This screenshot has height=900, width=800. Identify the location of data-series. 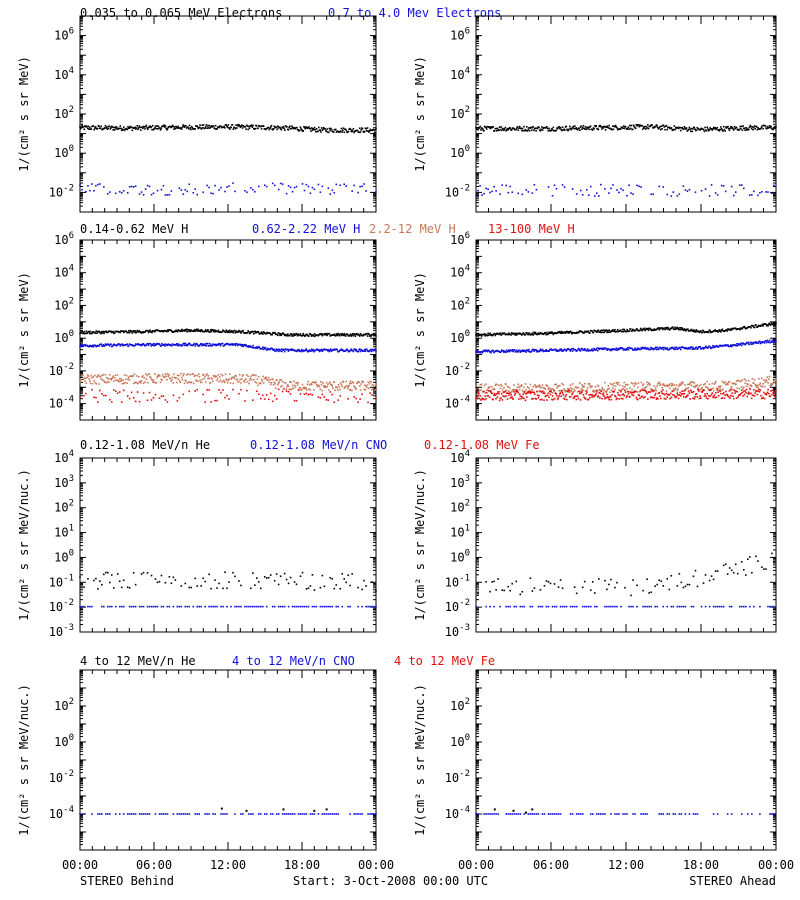
(228, 347).